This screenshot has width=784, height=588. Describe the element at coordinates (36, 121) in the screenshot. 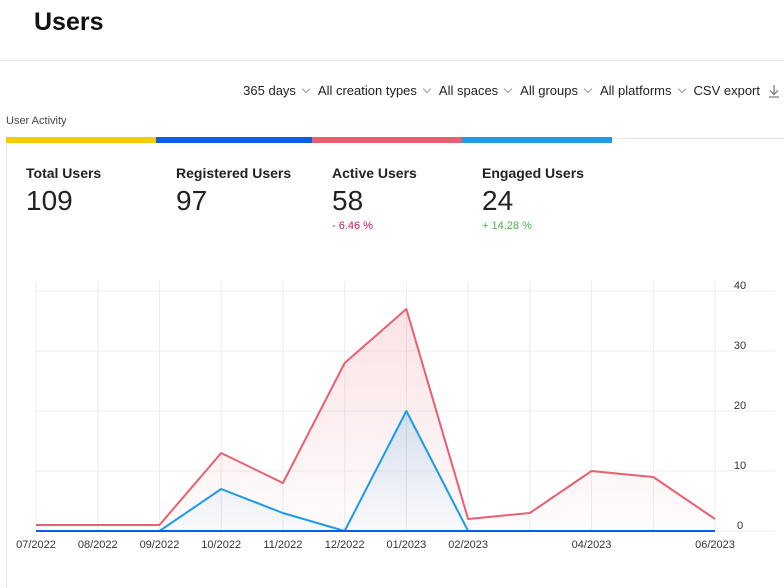

I see `section-label: User Activity` at that location.